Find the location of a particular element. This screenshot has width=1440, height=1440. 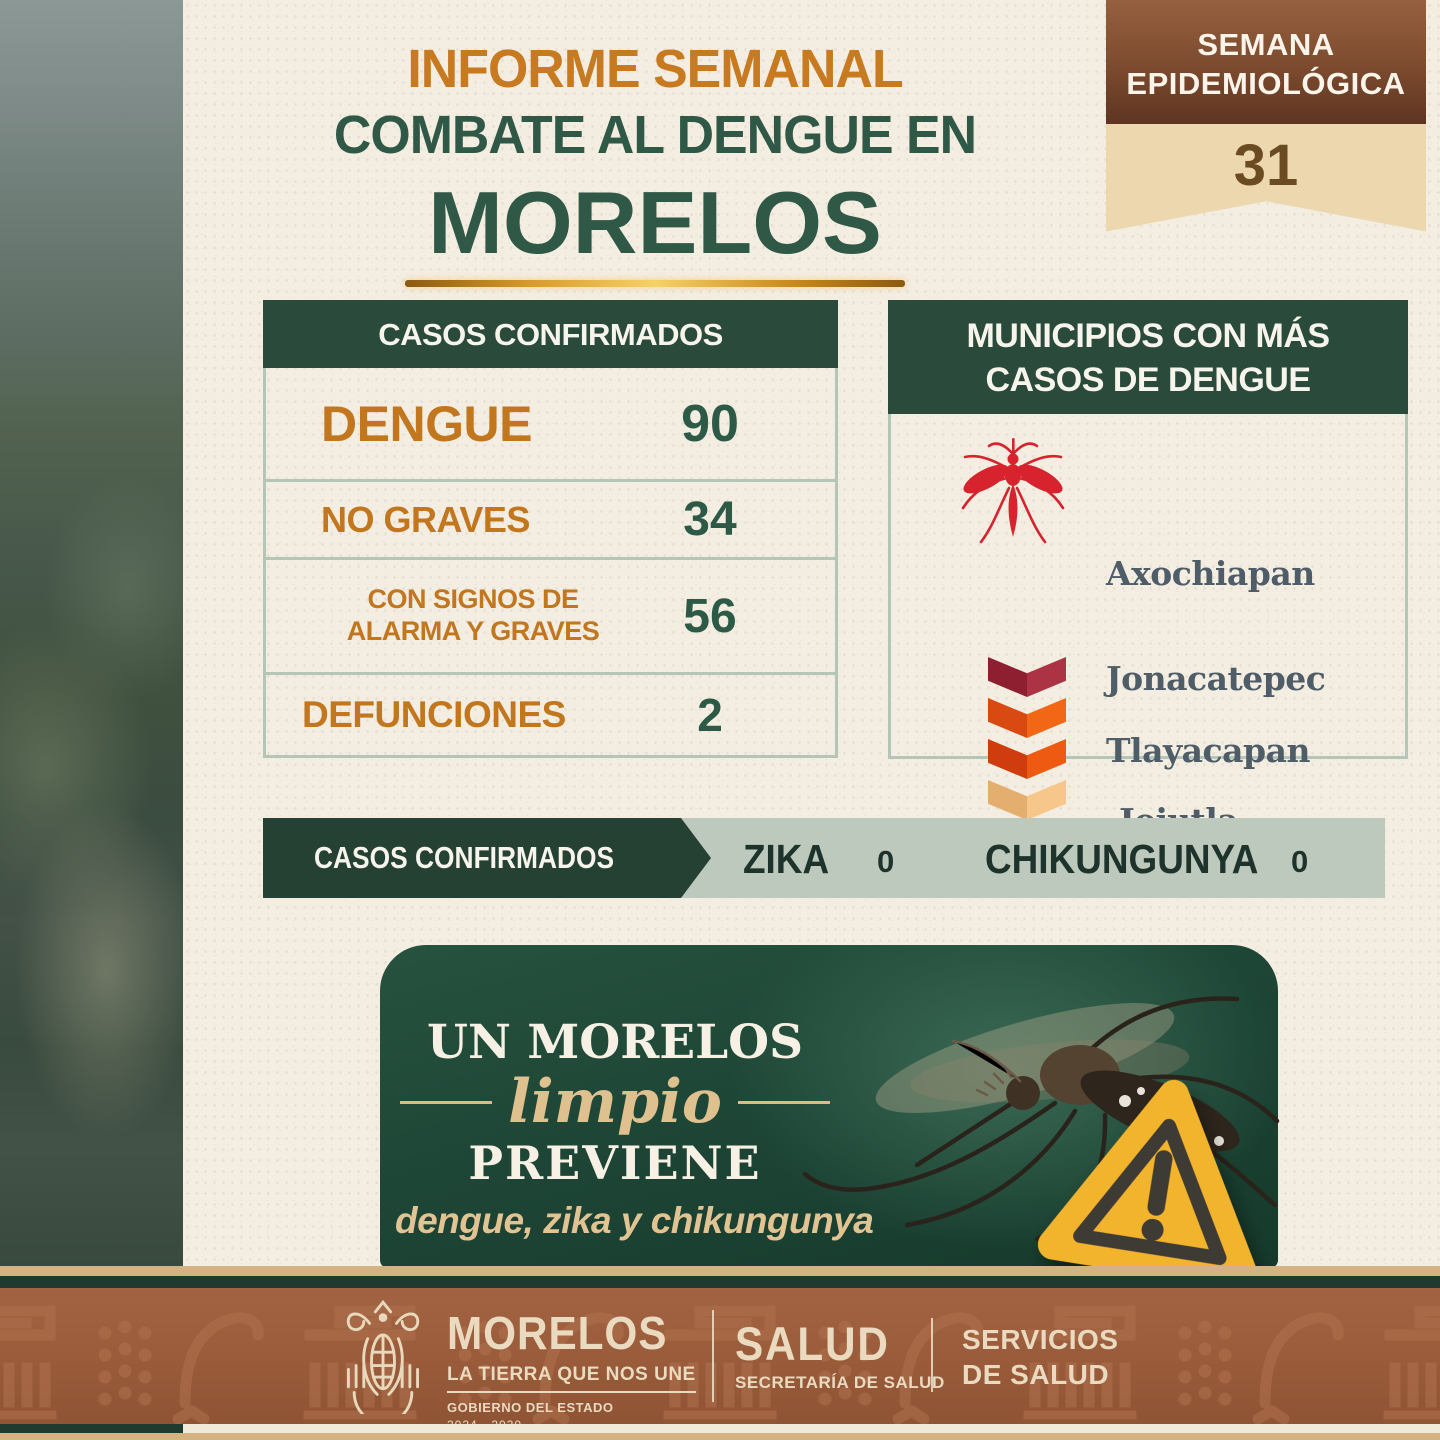

row-value: 2 is located at coordinates (710, 715).